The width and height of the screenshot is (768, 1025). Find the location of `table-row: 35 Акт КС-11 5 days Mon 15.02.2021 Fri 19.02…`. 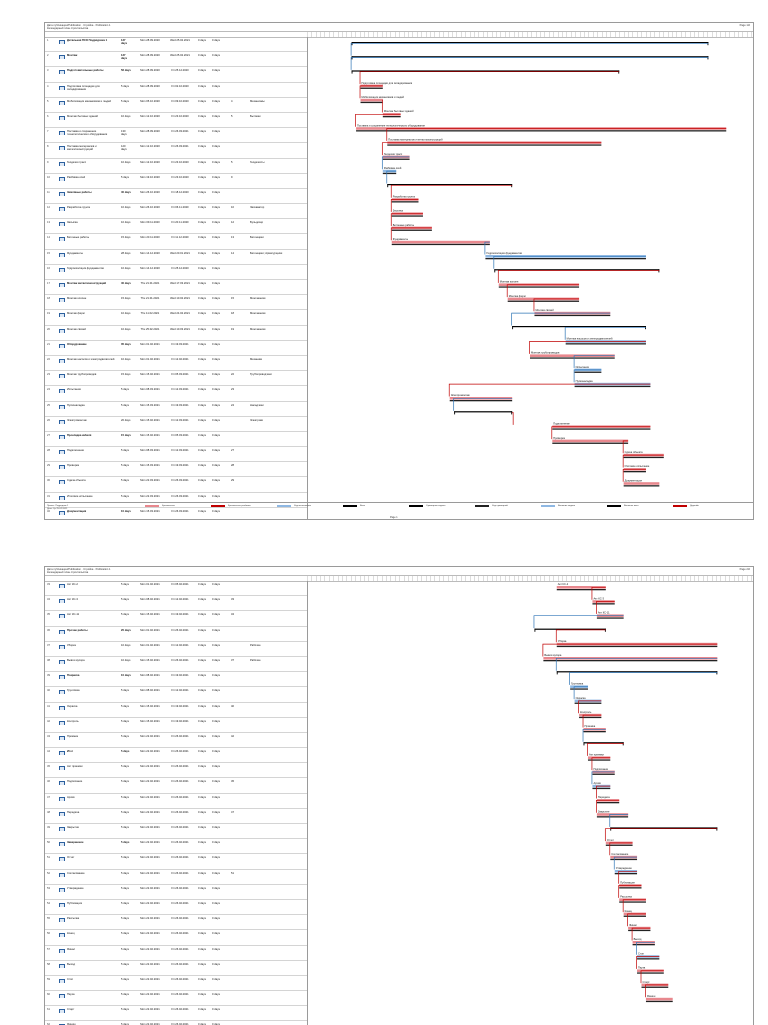

table-row: 35 Акт КС-11 5 days Mon 15.02.2021 Fri 19.02… is located at coordinates (176, 619).